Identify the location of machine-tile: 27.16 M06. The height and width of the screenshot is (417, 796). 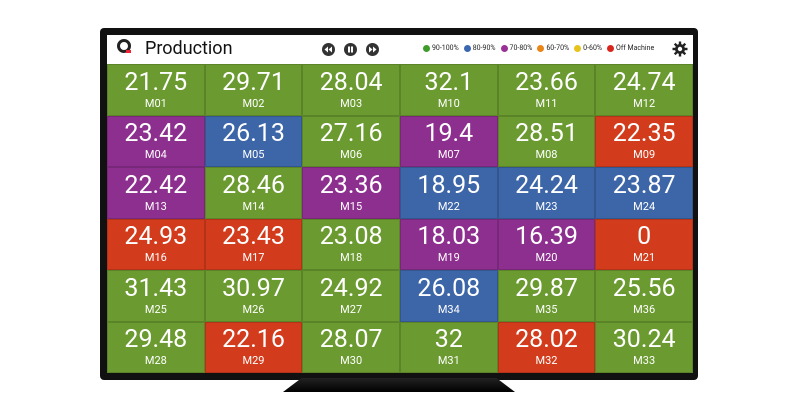
(351, 141).